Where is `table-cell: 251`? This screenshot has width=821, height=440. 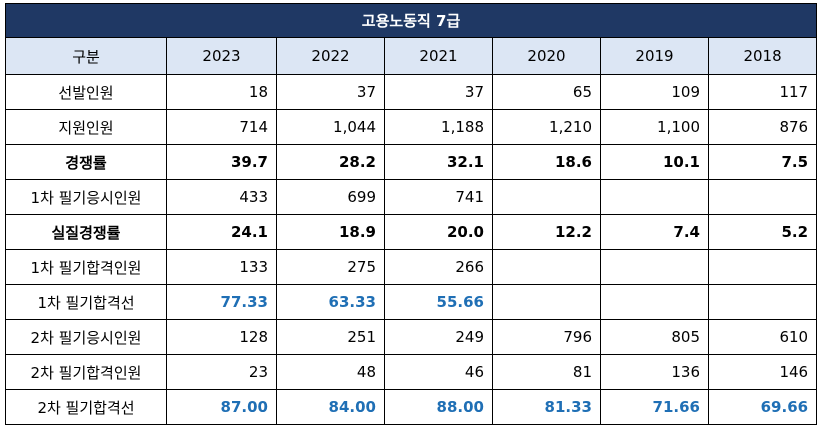
table-cell: 251 is located at coordinates (330, 337).